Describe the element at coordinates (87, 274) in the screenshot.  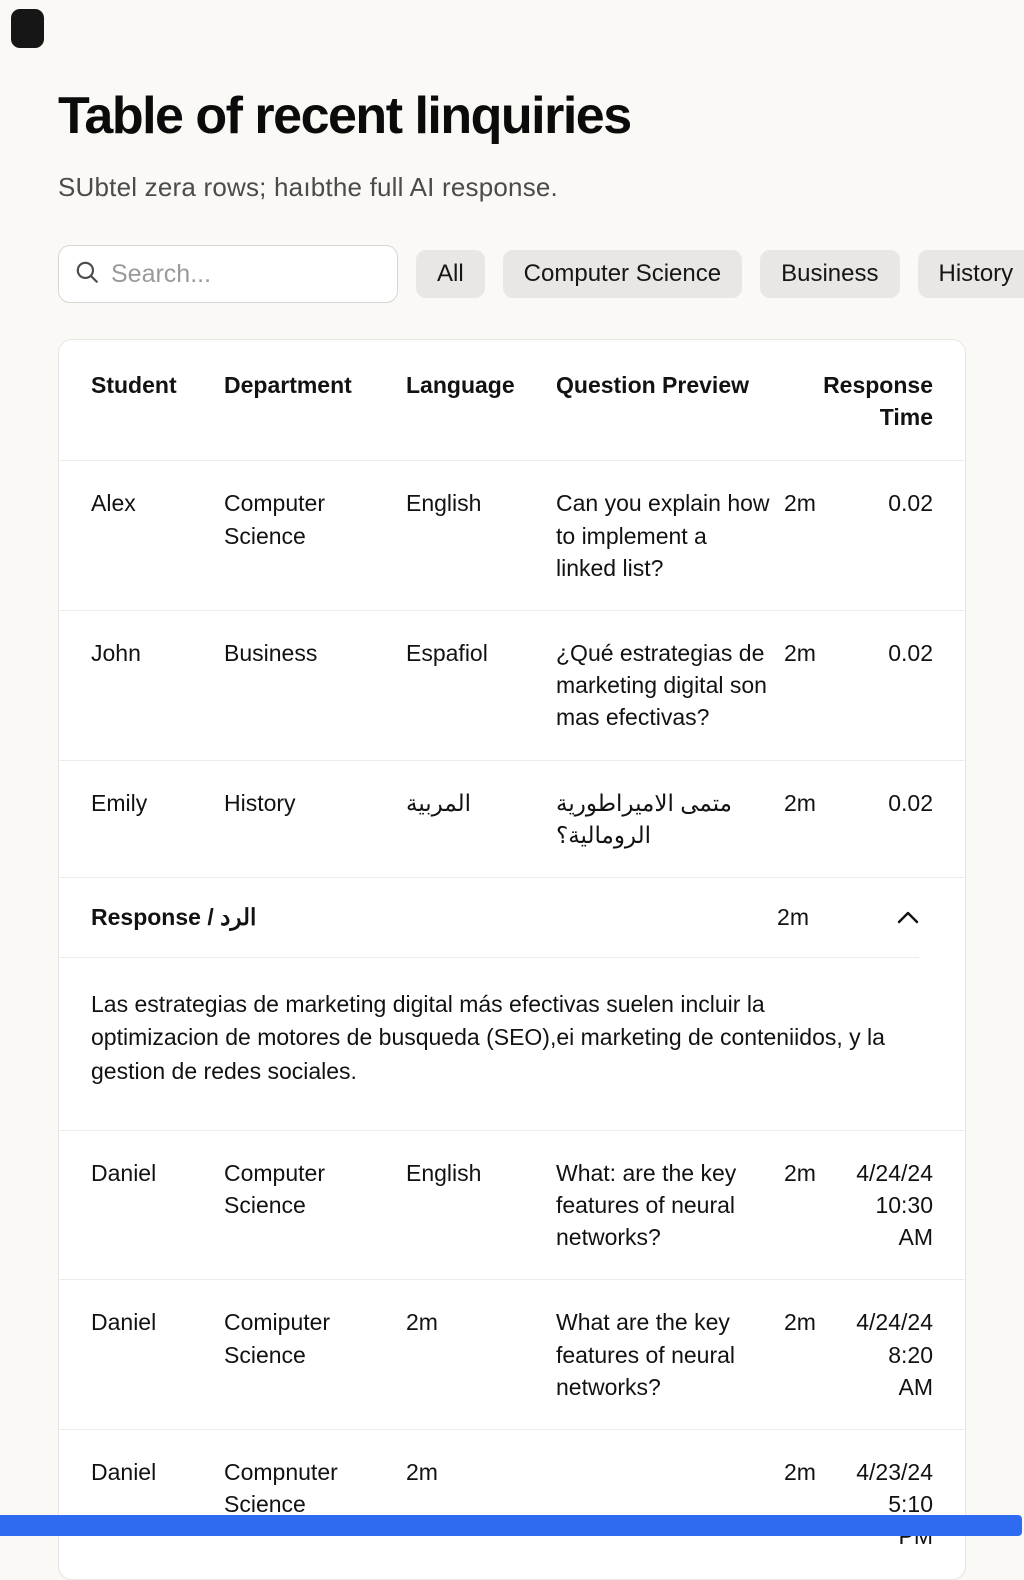
I see `search-icon` at that location.